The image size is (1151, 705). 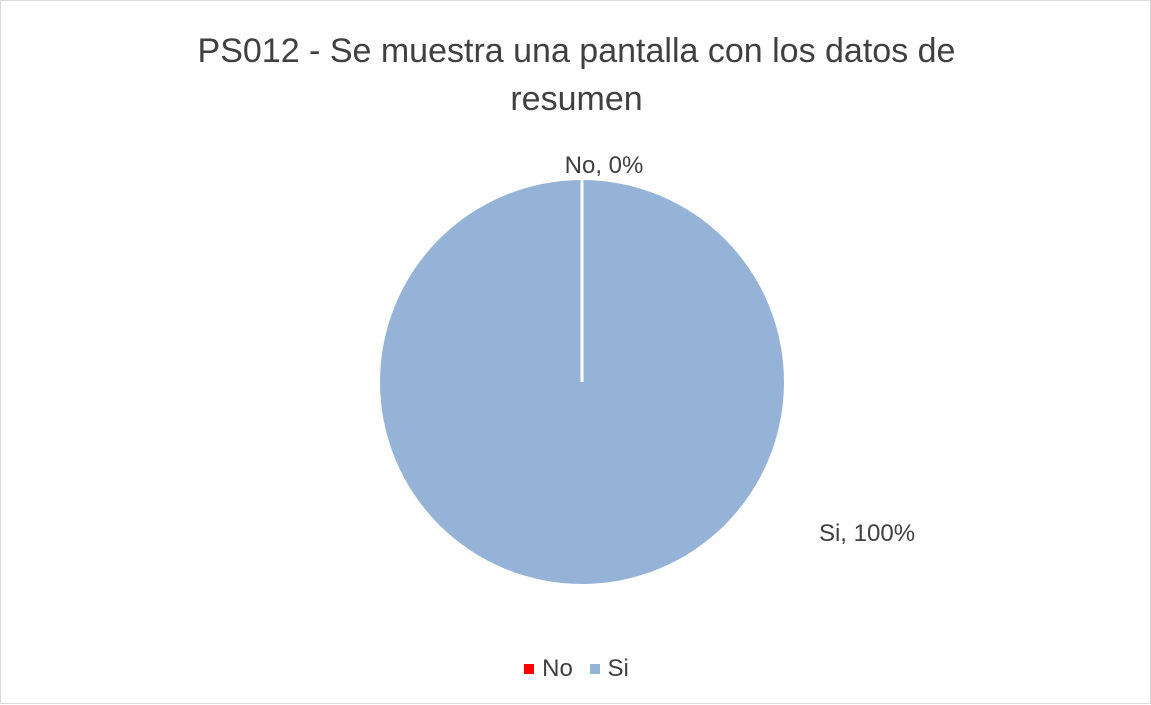 I want to click on legend-label-no: No, so click(x=557, y=668).